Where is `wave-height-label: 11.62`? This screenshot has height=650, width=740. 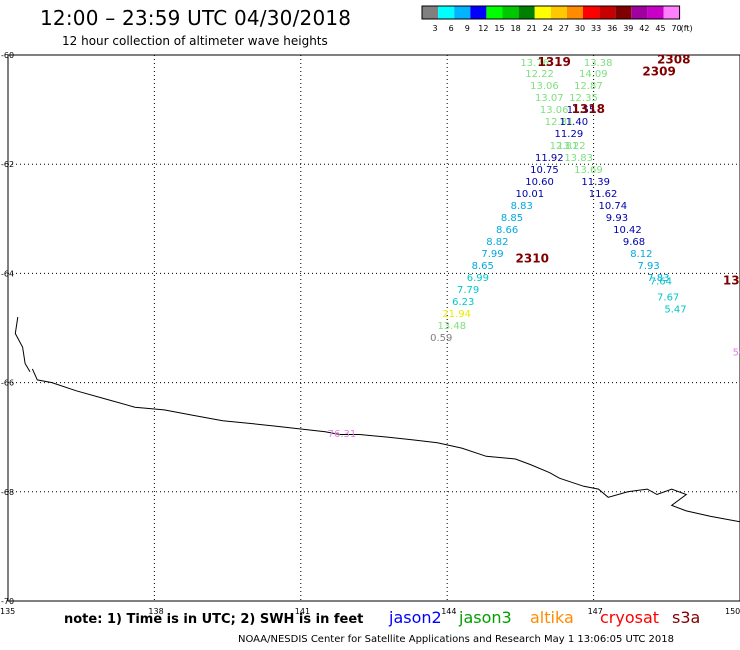
wave-height-label: 11.62 is located at coordinates (603, 194).